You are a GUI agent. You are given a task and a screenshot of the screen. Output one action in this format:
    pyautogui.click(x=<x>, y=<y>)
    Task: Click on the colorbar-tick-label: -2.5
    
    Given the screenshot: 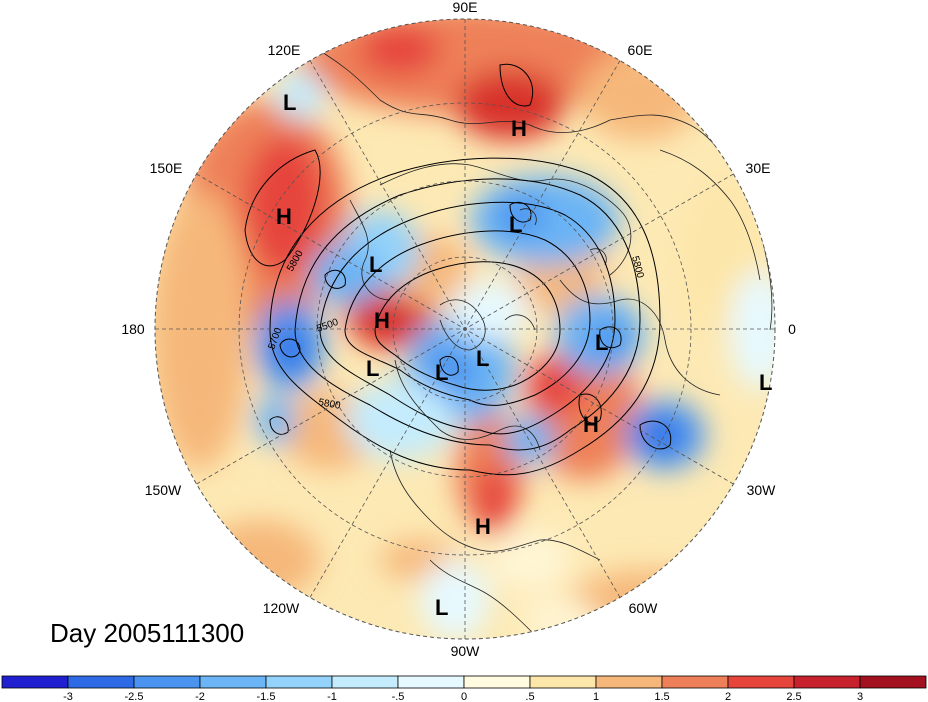 What is the action you would take?
    pyautogui.click(x=134, y=696)
    